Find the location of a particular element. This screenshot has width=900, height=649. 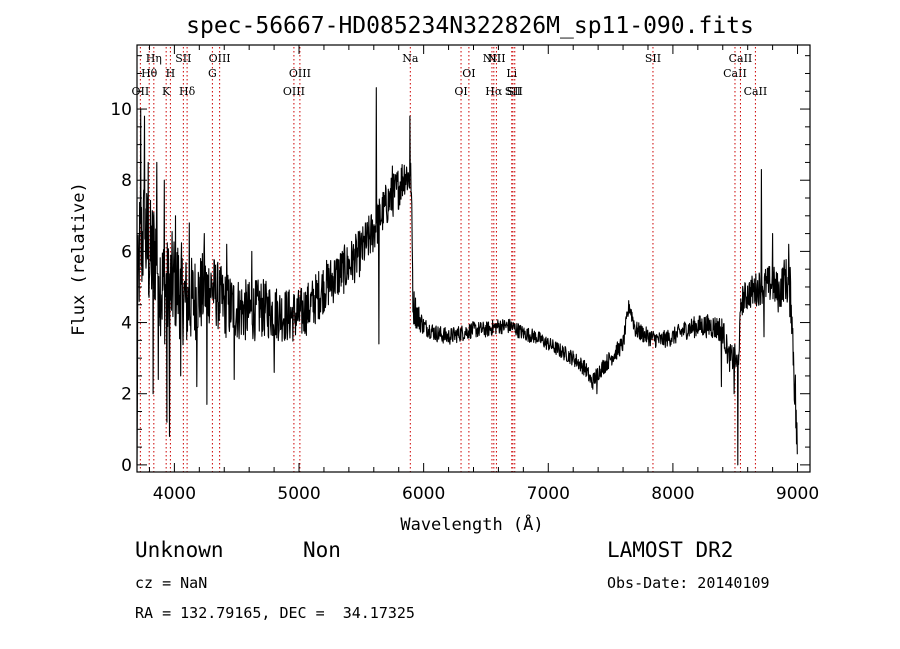

line-marker-label: Li is located at coordinates (511, 73).